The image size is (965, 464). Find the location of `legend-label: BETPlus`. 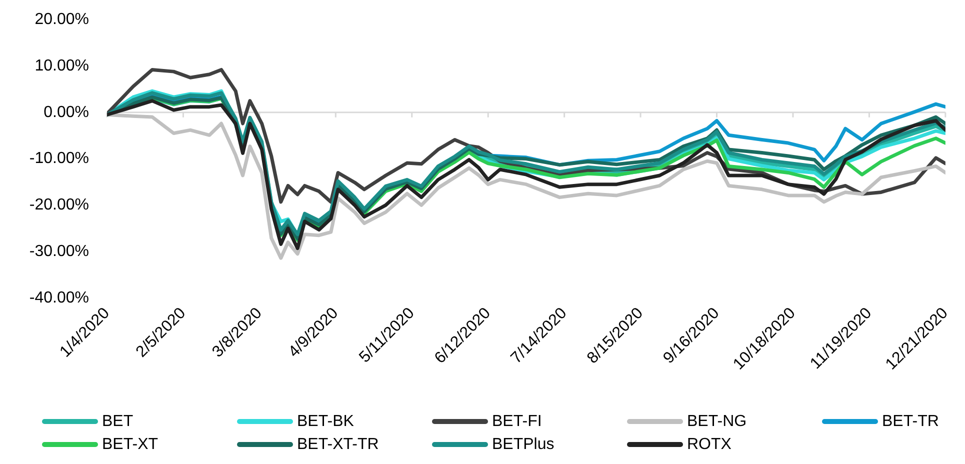

legend-label: BETPlus is located at coordinates (523, 444).